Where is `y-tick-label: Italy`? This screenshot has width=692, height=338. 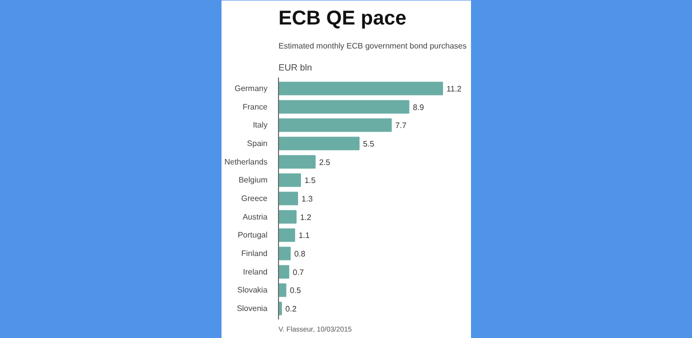 y-tick-label: Italy is located at coordinates (260, 125).